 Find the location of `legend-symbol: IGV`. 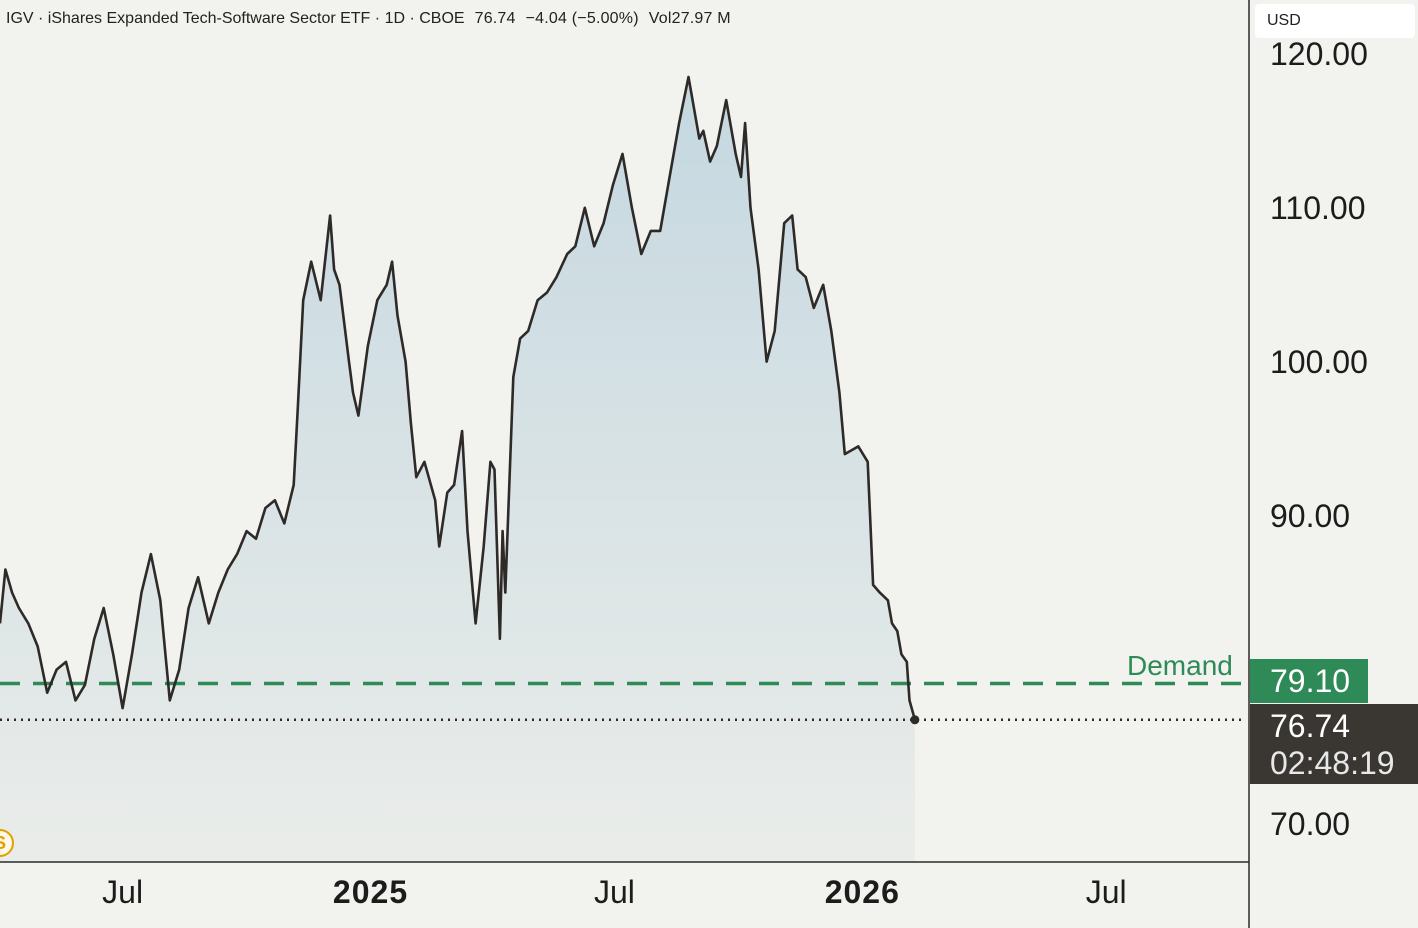

legend-symbol: IGV is located at coordinates (20, 18).